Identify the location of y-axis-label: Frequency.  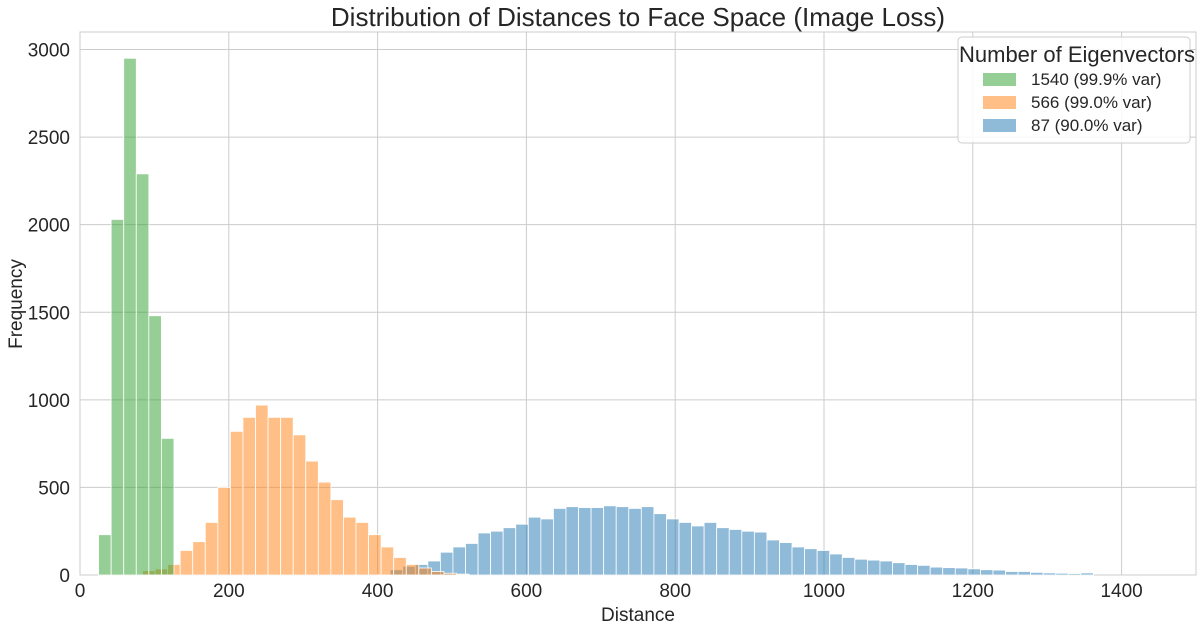
(16, 304).